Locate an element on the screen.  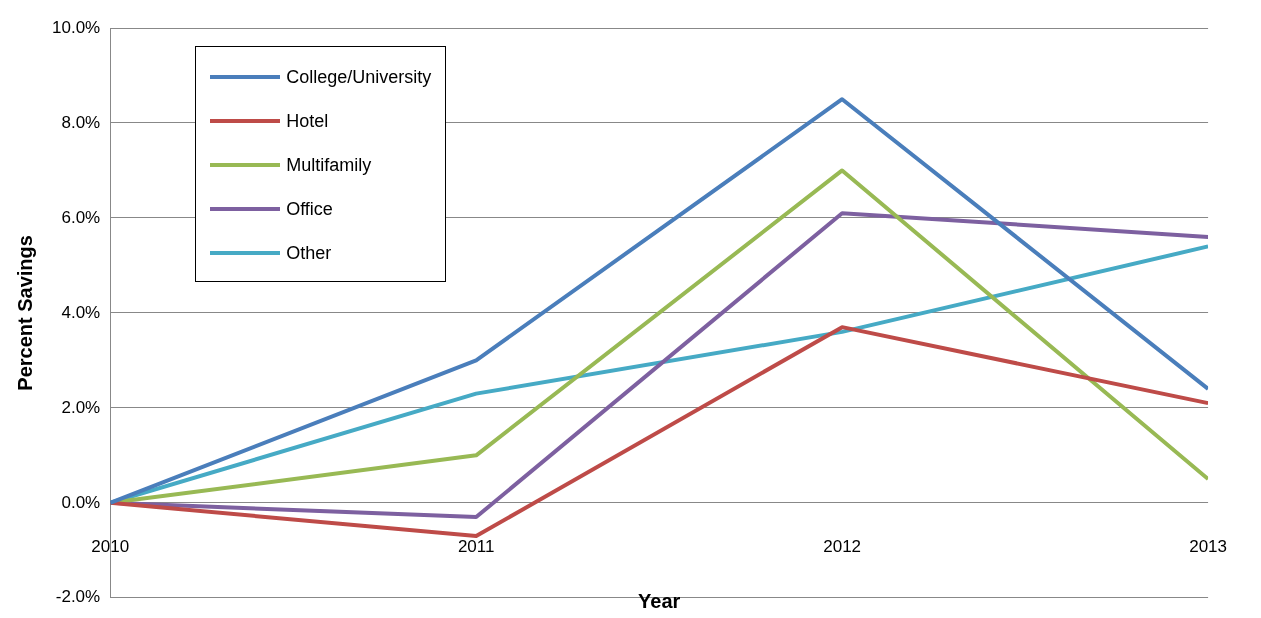
y-tick-label: 2.0% is located at coordinates (81, 407).